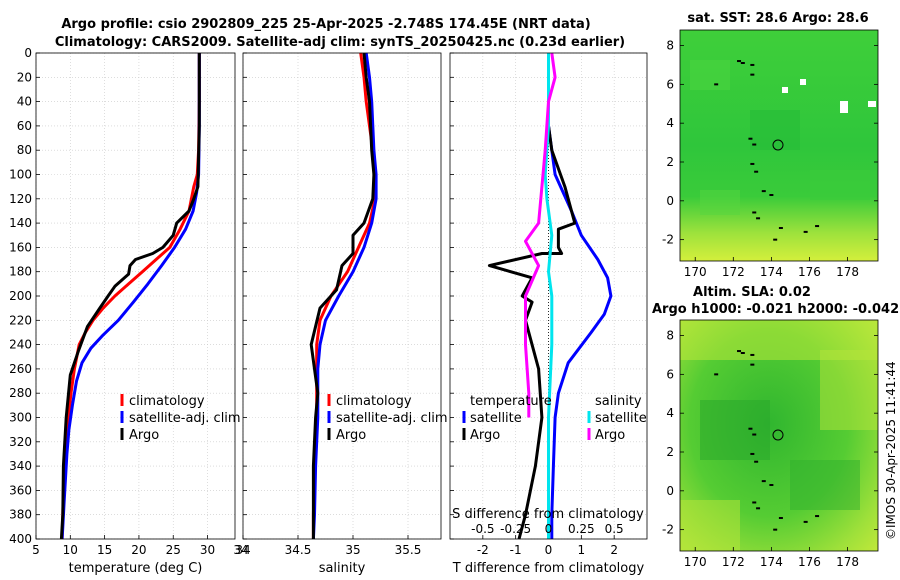  Describe the element at coordinates (240, 550) in the screenshot. I see `x-tick-label-right: 34` at that location.